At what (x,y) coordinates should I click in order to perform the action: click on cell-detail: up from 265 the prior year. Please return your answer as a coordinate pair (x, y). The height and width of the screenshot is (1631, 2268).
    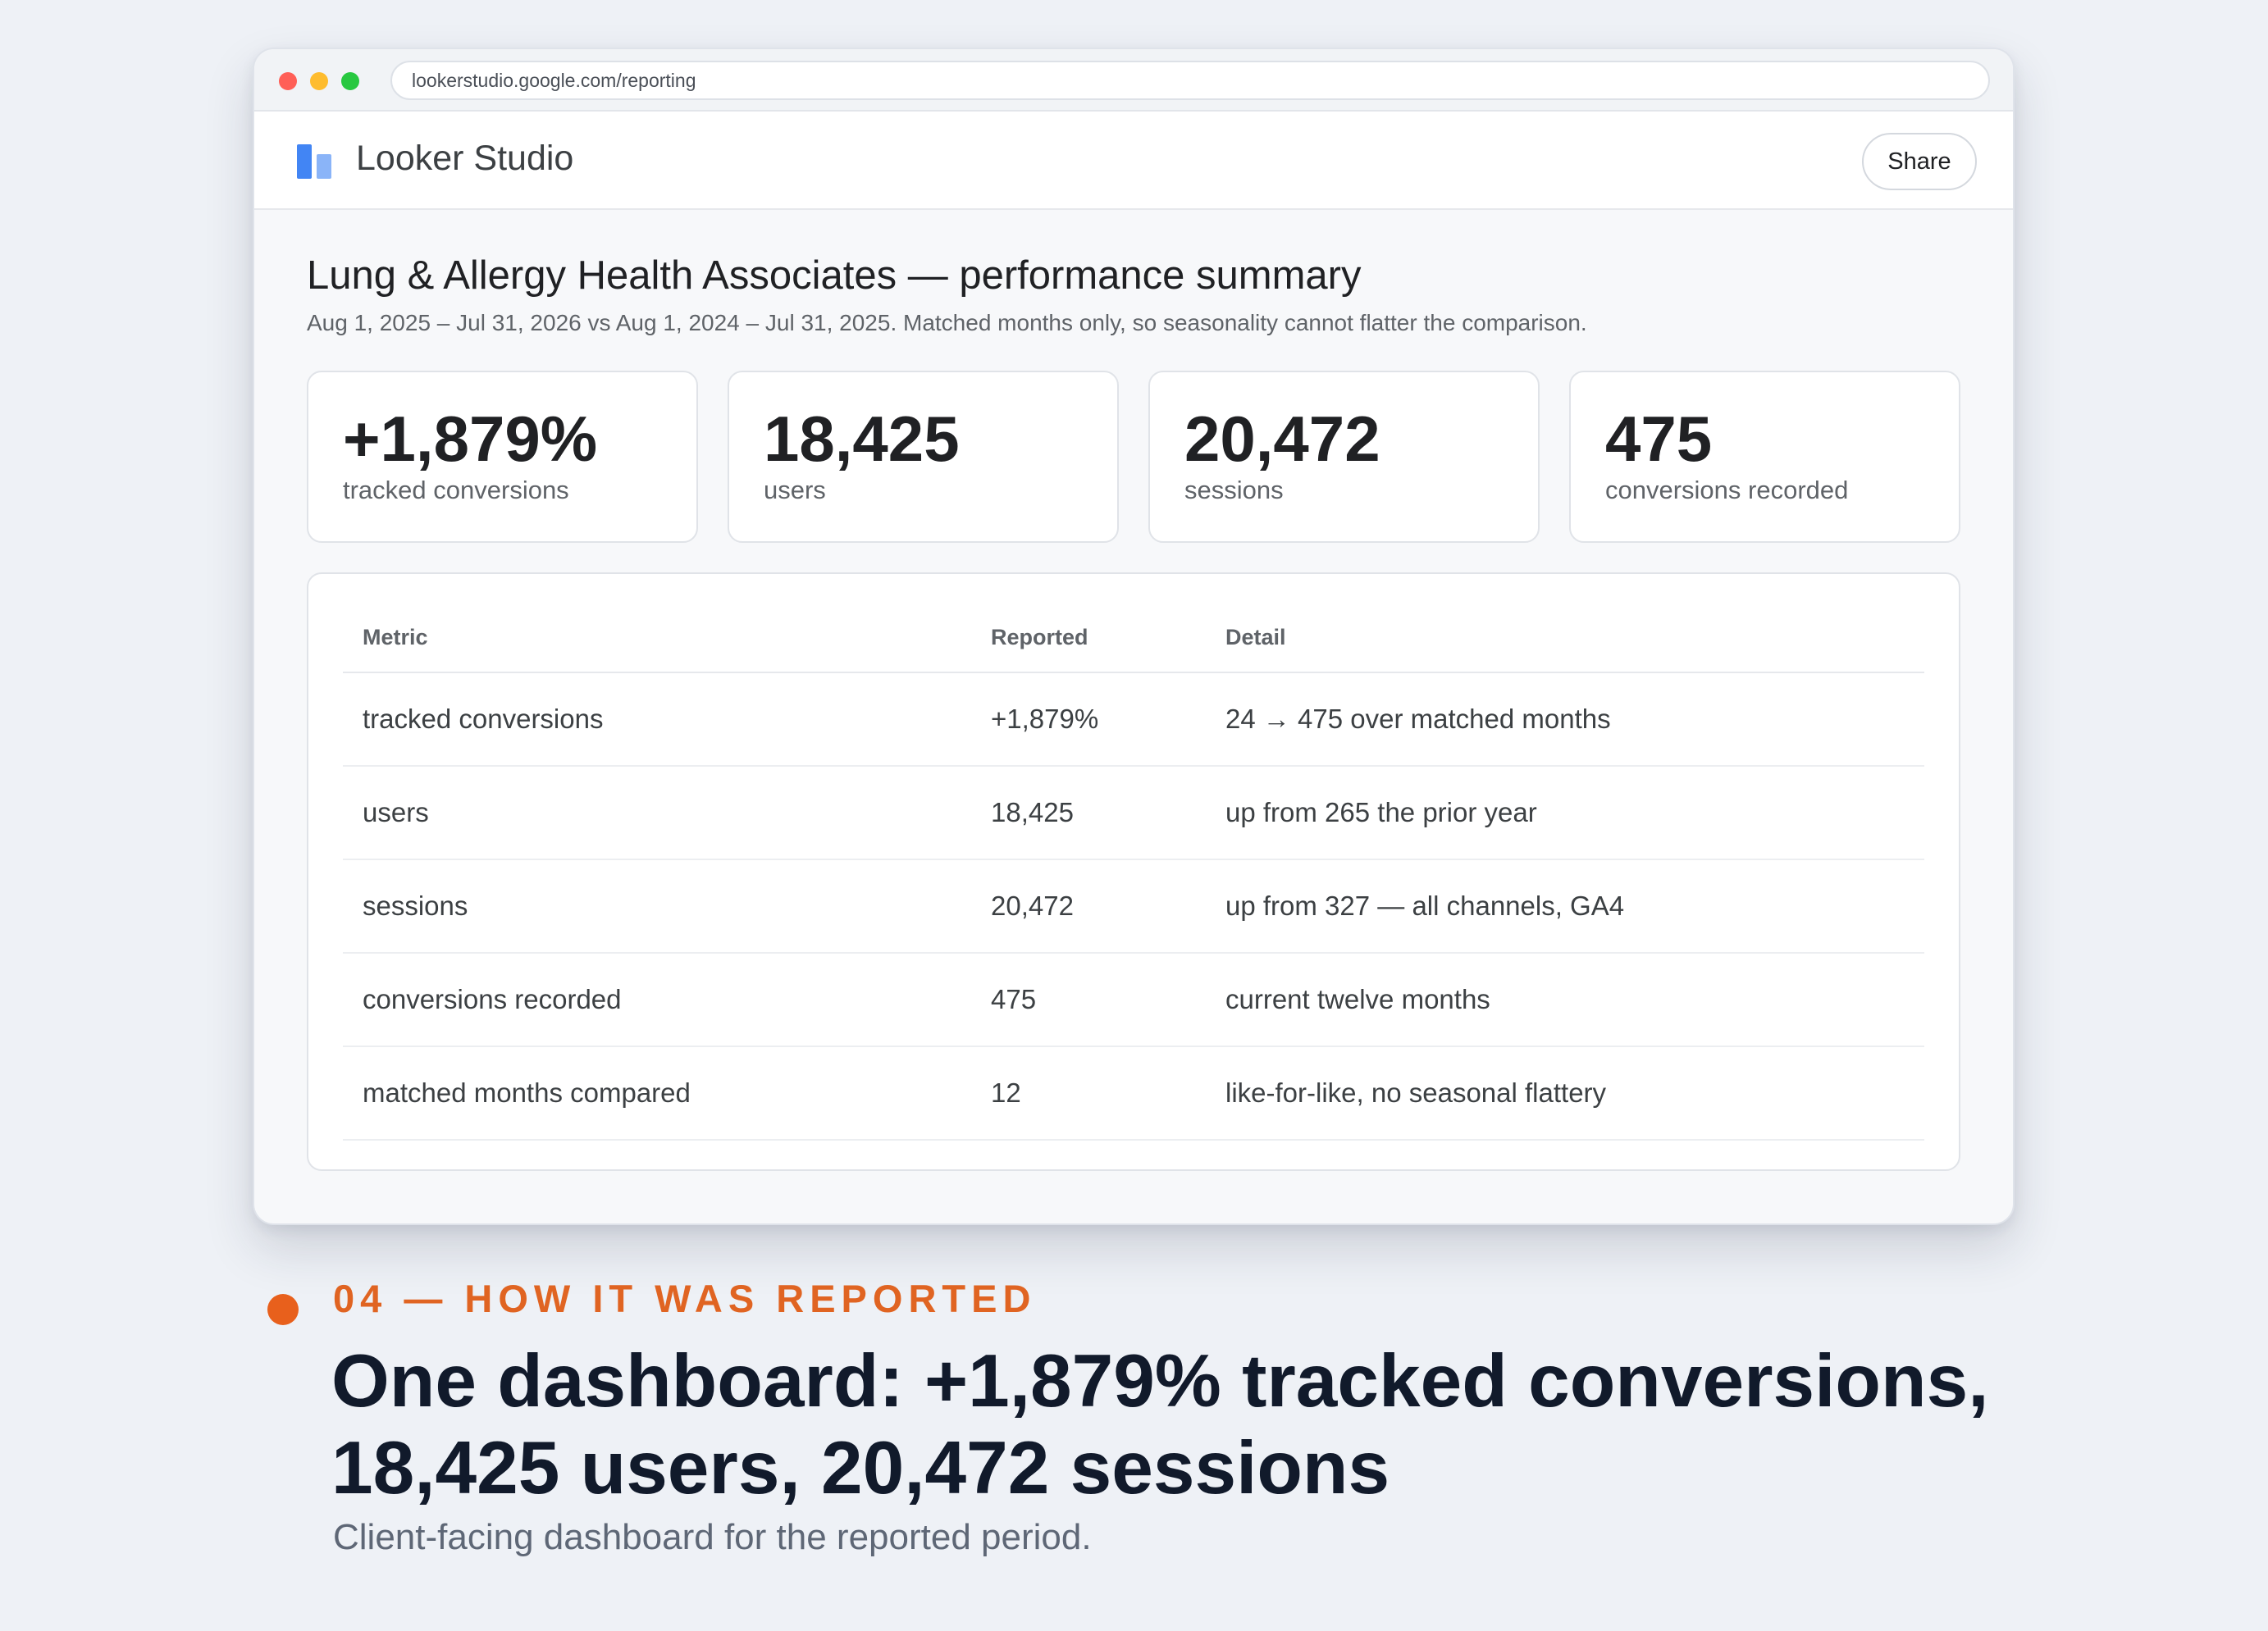
    Looking at the image, I should click on (1565, 813).